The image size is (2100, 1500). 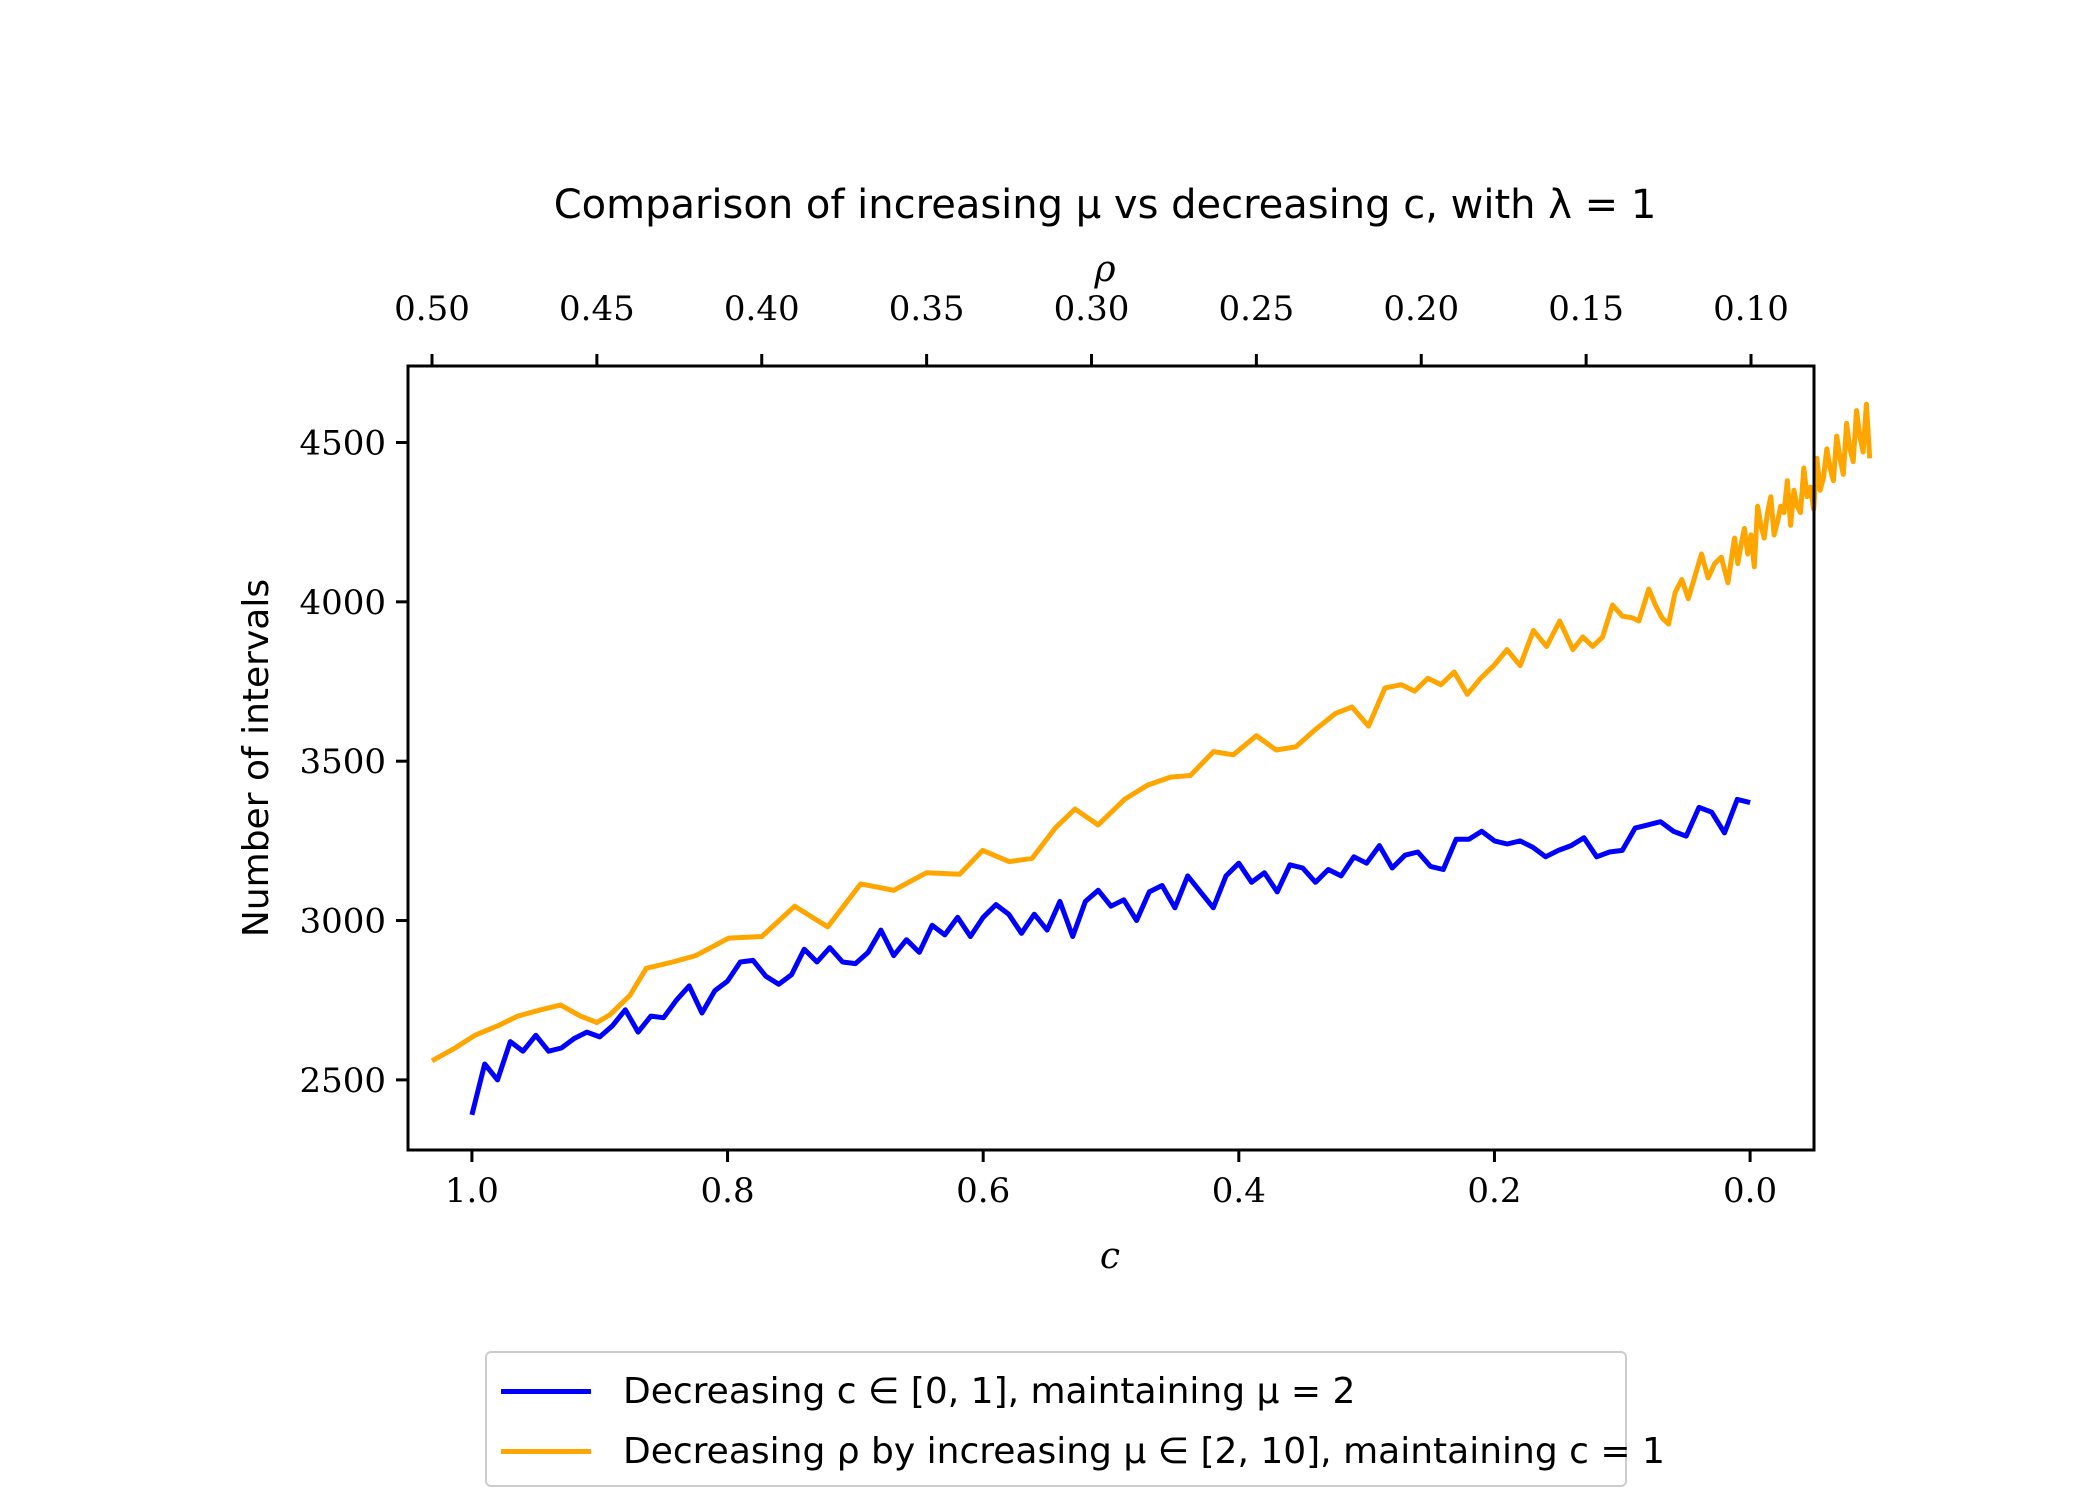 What do you see at coordinates (432, 309) in the screenshot?
I see `x2-tick-label: 0.50` at bounding box center [432, 309].